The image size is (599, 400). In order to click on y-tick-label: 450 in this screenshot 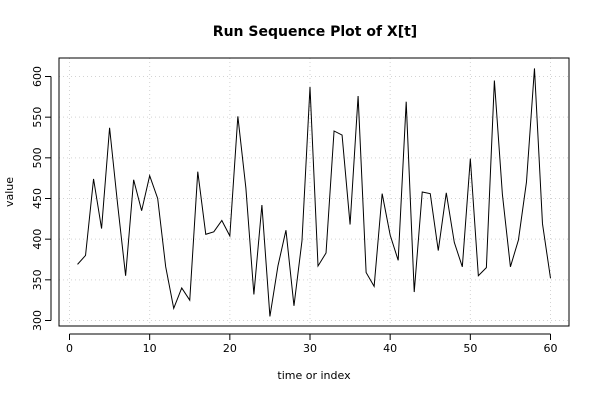, I will do `click(37, 198)`.